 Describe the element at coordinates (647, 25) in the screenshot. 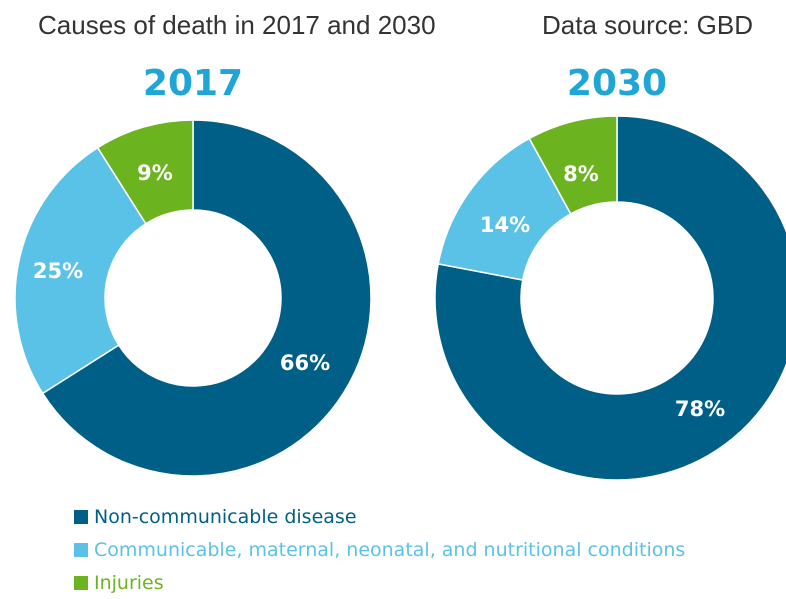

I see `data-source-label: Data source: GBD` at that location.